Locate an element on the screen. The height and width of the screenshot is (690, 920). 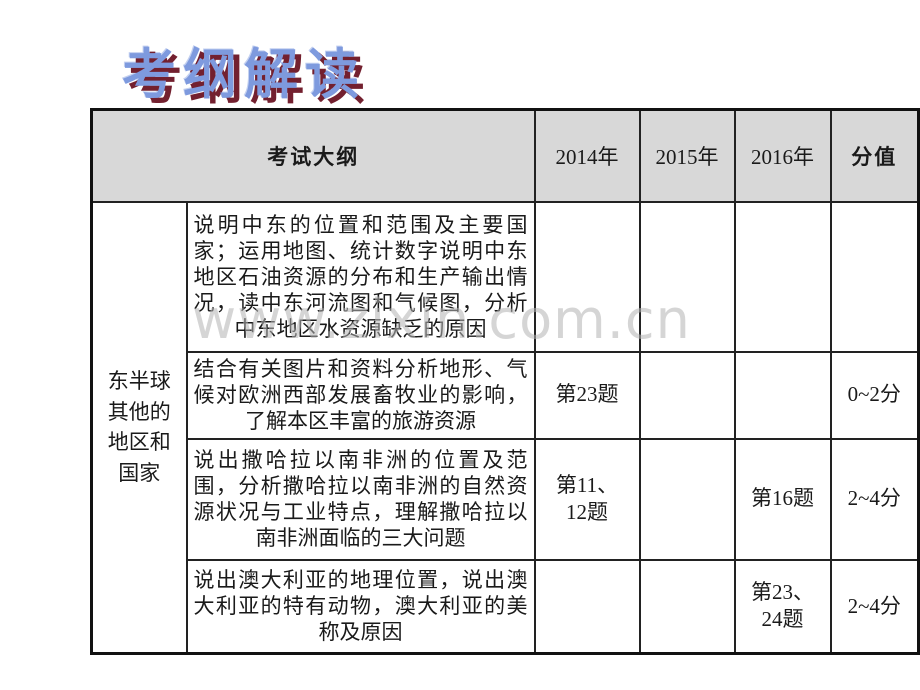
header-year-2014: 2014年 is located at coordinates (587, 155).